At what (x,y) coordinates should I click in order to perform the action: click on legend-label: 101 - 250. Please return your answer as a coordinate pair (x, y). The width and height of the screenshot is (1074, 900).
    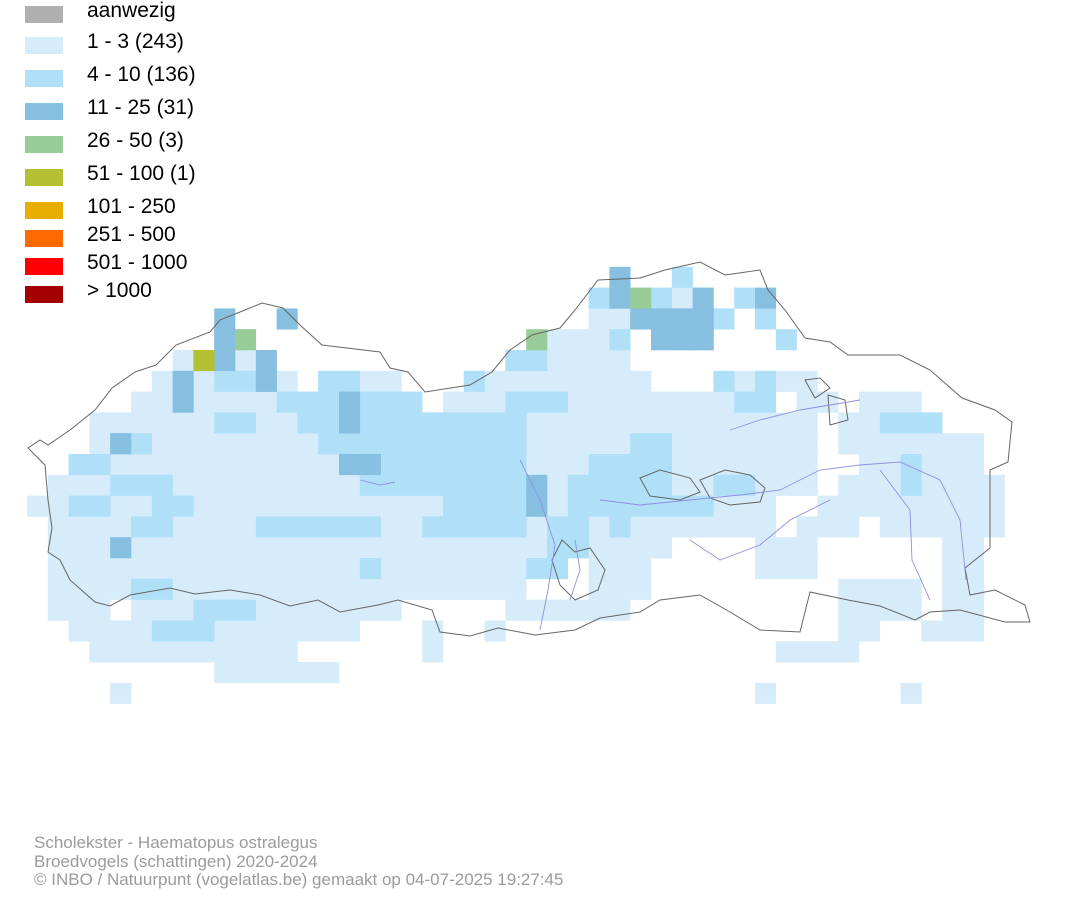
    Looking at the image, I should click on (131, 206).